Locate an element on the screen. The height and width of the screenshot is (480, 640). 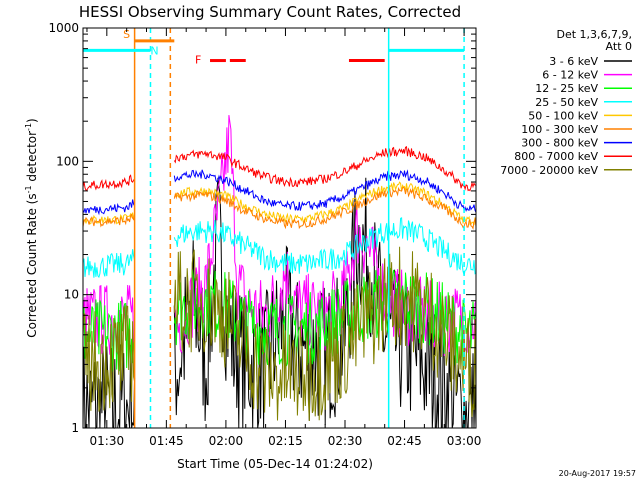
legend-label-5: 50 - 100 keV is located at coordinates (563, 115).